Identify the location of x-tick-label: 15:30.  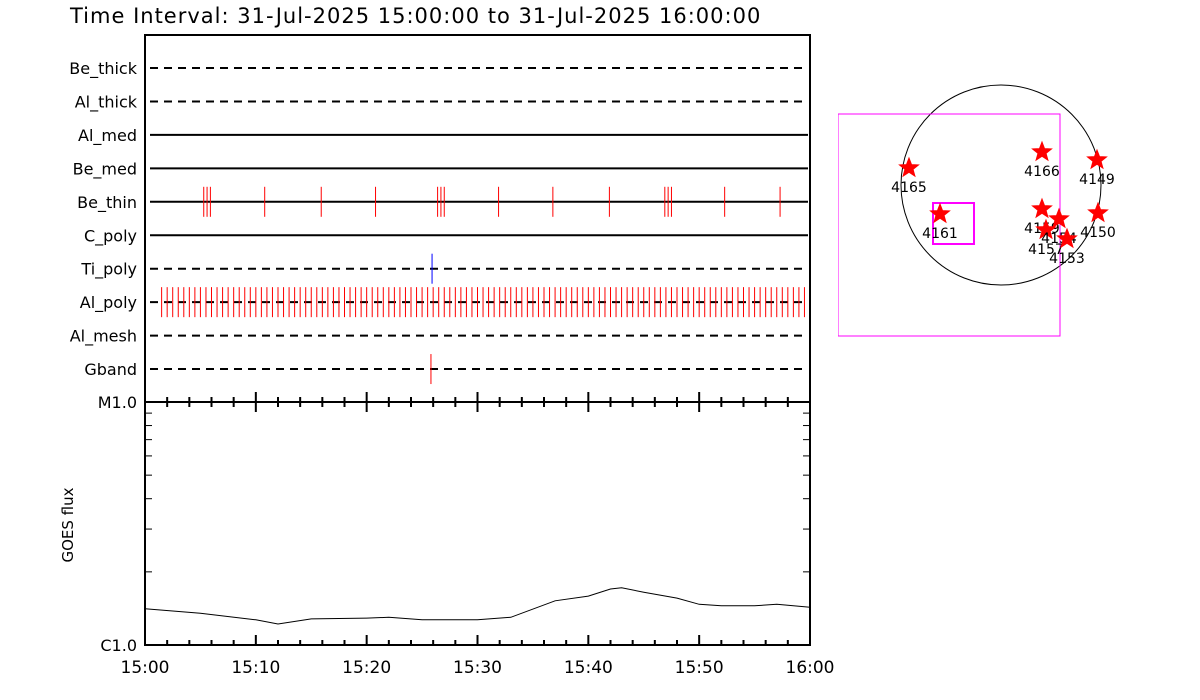
(477, 668).